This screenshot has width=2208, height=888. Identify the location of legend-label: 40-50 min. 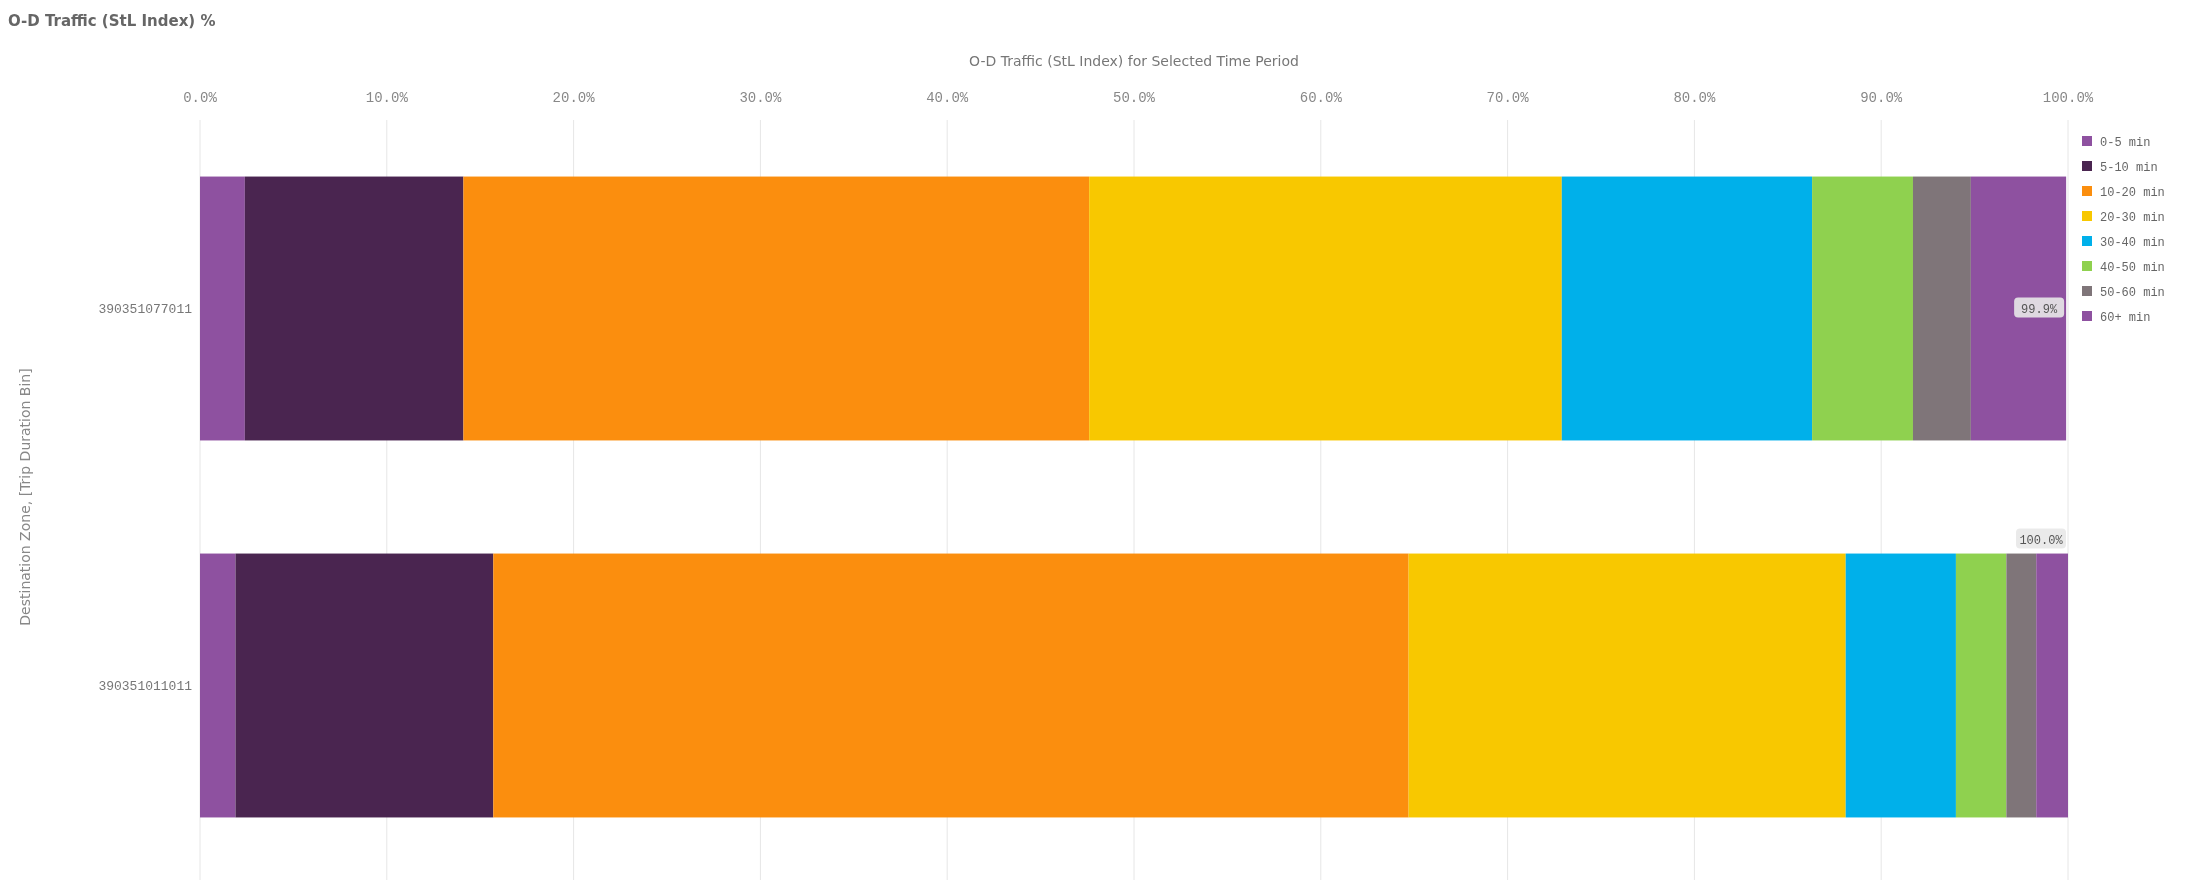
(2132, 268).